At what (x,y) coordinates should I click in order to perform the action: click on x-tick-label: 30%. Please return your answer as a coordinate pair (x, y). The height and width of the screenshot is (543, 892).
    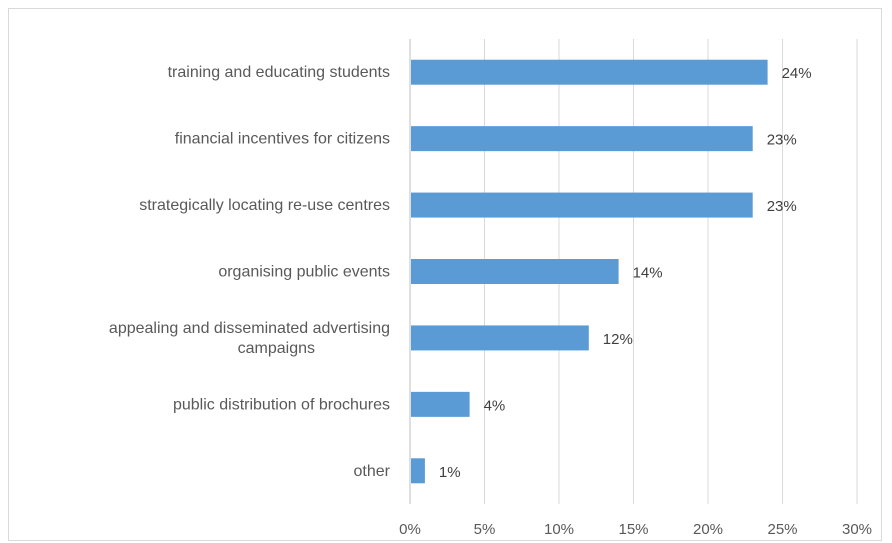
    Looking at the image, I should click on (857, 529).